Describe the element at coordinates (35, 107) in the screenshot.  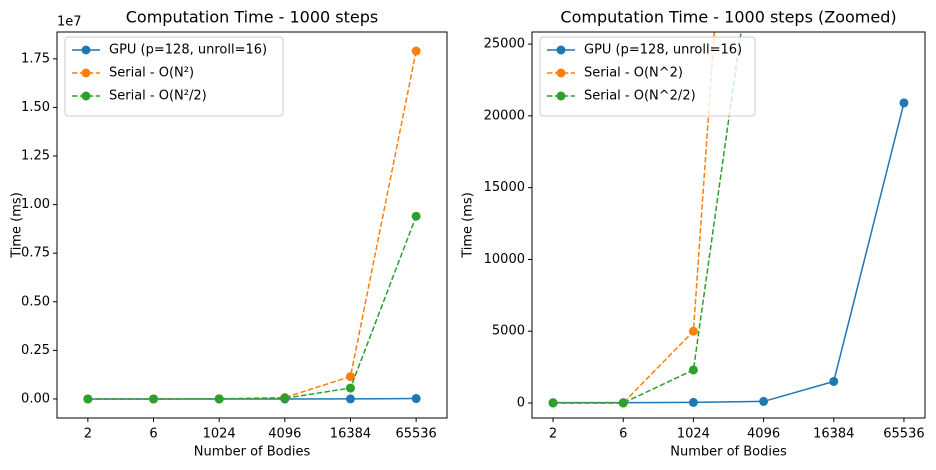
I see `y-tick-label: 1.50` at that location.